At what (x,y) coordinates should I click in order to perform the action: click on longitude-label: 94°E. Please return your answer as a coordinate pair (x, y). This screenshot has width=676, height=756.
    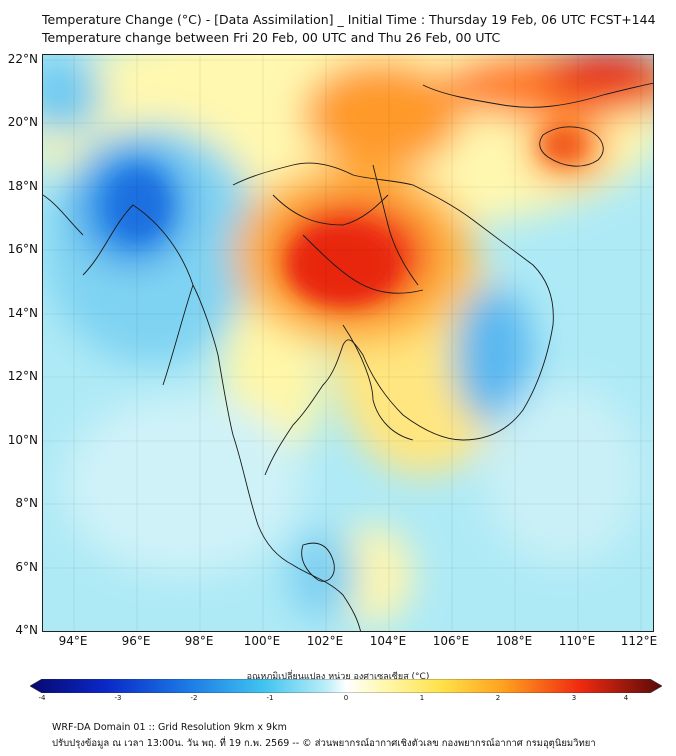
    Looking at the image, I should click on (73, 641).